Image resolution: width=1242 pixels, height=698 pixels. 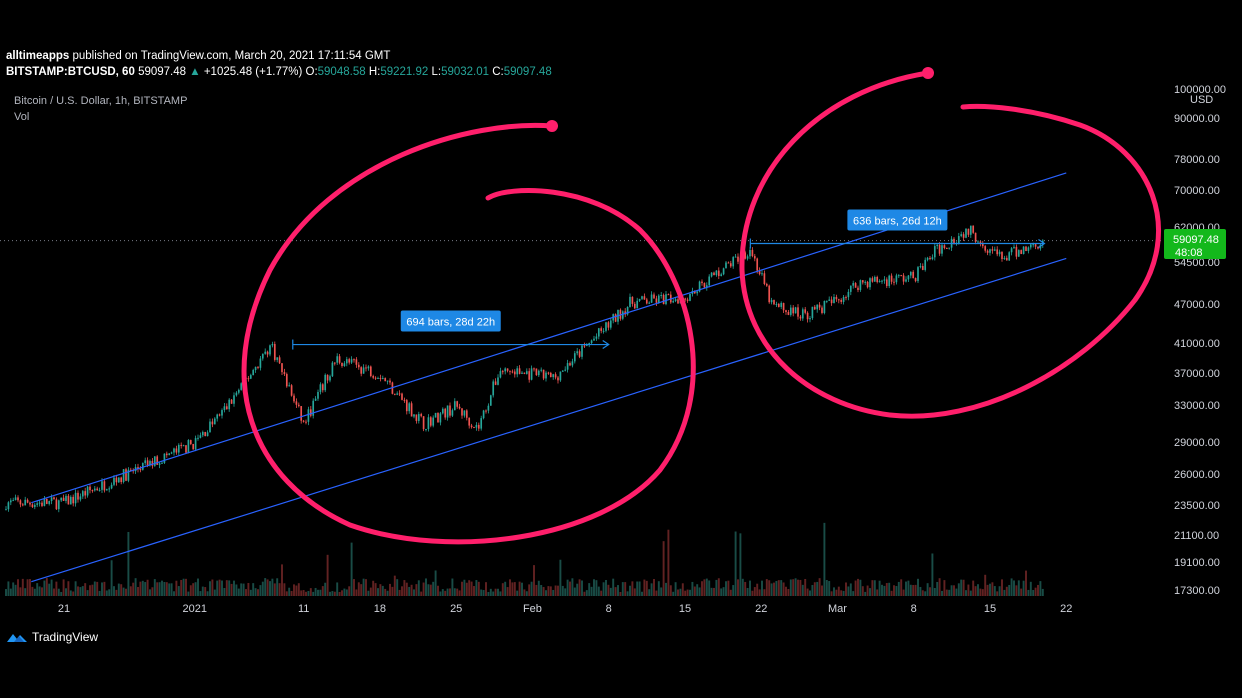 What do you see at coordinates (669, 279) in the screenshot?
I see `measurements: 694 bars, 28d 22h 636 bars, 26d 12h` at bounding box center [669, 279].